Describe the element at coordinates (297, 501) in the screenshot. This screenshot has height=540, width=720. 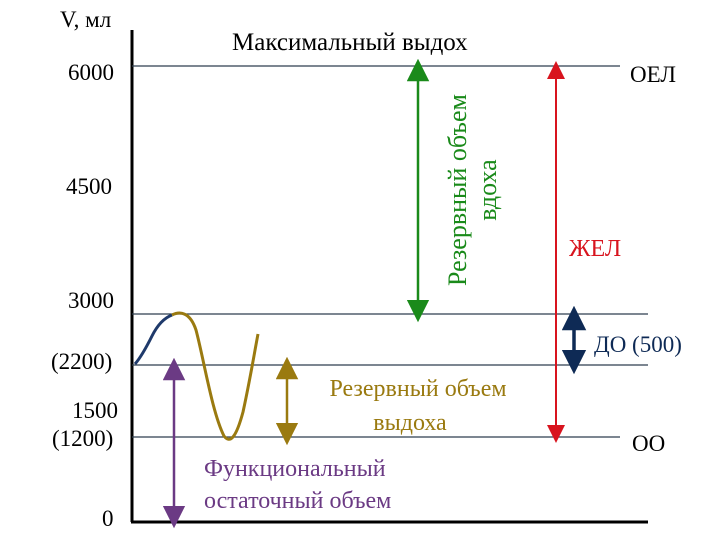
I see `frc-label-line2: остаточный объем` at that location.